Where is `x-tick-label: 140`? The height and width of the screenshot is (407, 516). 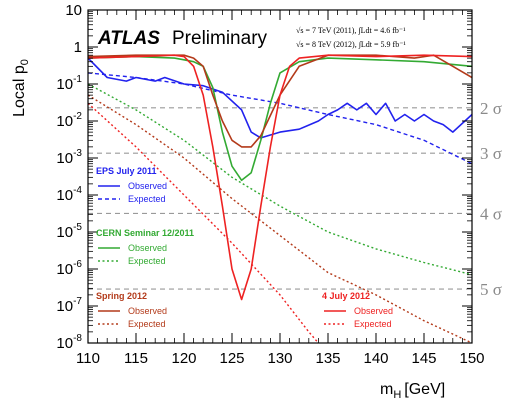 x-tick-label: 140 is located at coordinates (375, 358).